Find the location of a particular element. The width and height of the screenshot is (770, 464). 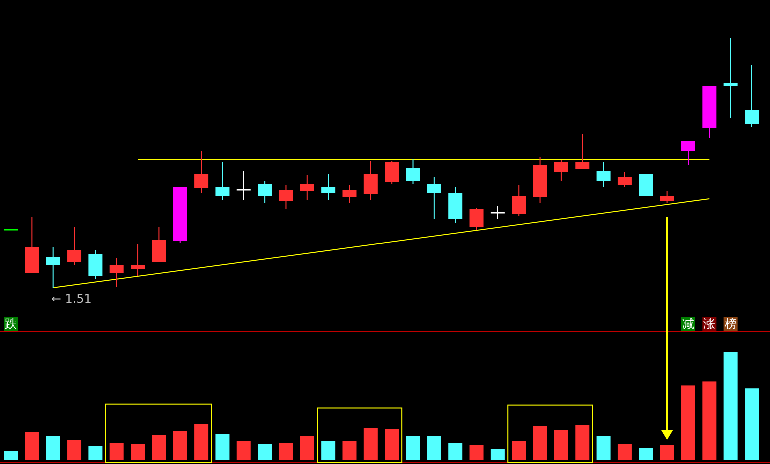

text: 跌 is located at coordinates (11, 324).